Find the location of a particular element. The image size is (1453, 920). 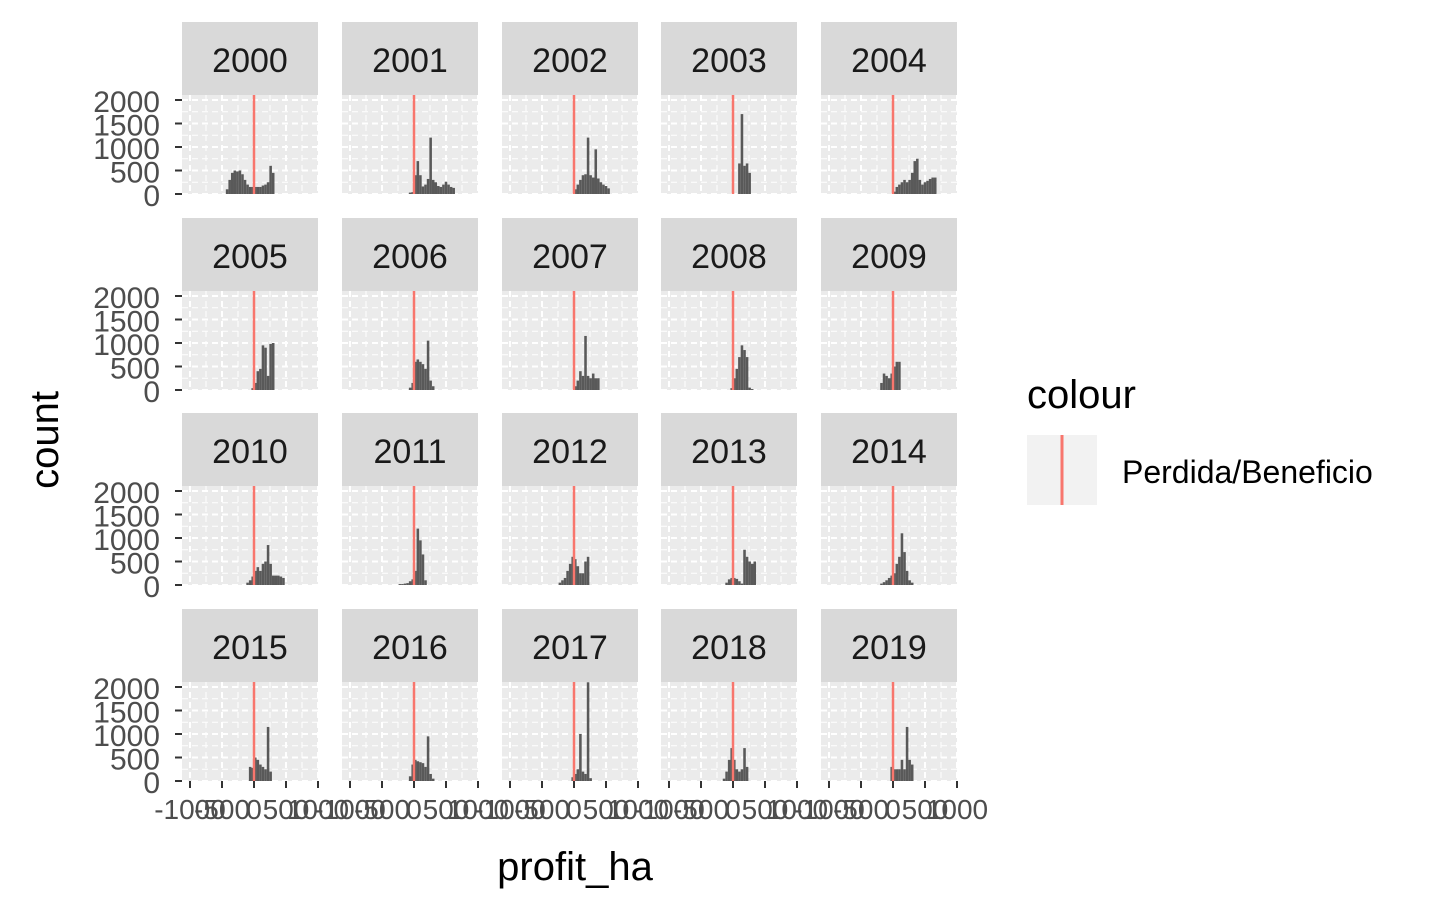

facet-strip-label: 2000 is located at coordinates (250, 61).